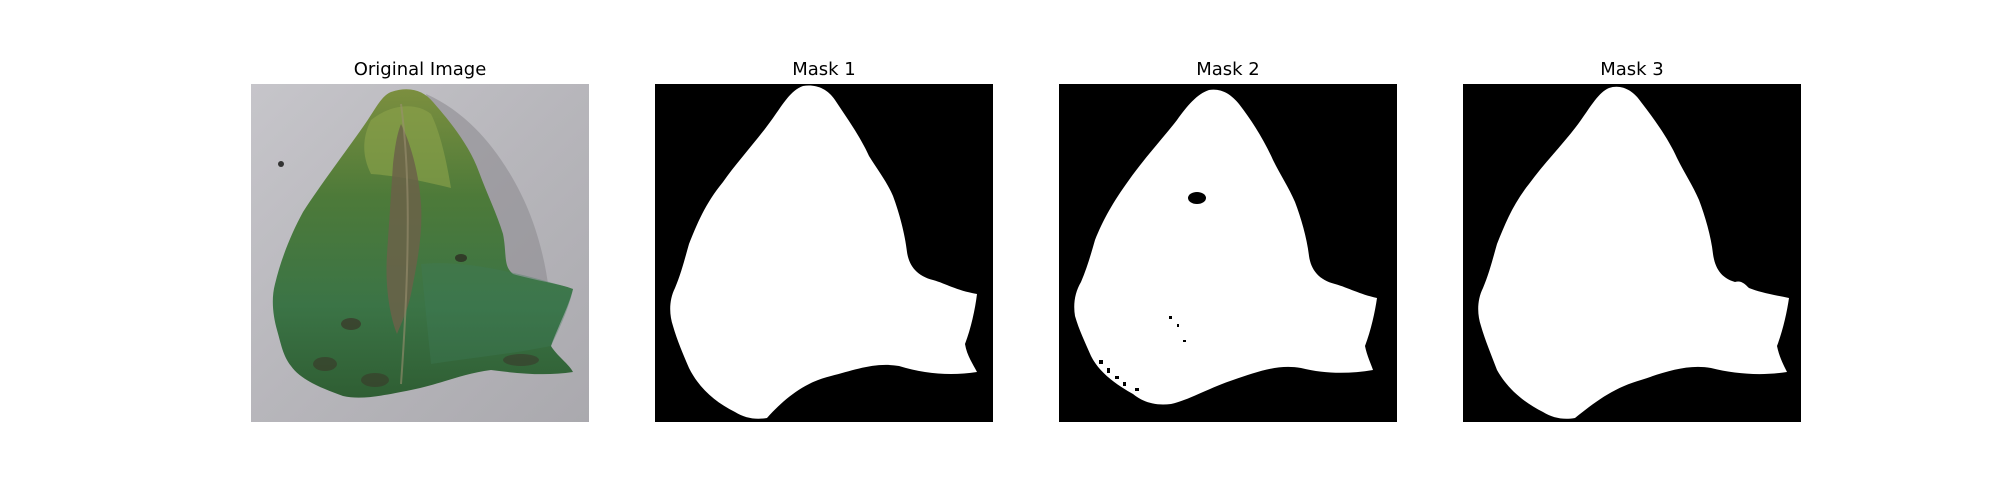 This screenshot has width=2000, height=500. I want to click on leaf-photo, so click(420, 253).